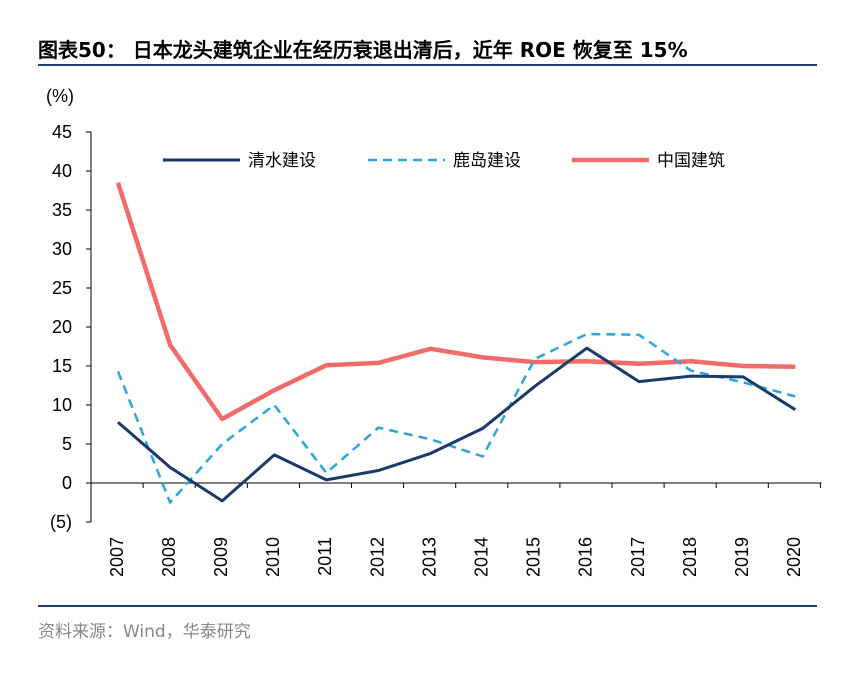 The width and height of the screenshot is (853, 673). What do you see at coordinates (282, 161) in the screenshot?
I see `legend-label-1: 清水建设` at bounding box center [282, 161].